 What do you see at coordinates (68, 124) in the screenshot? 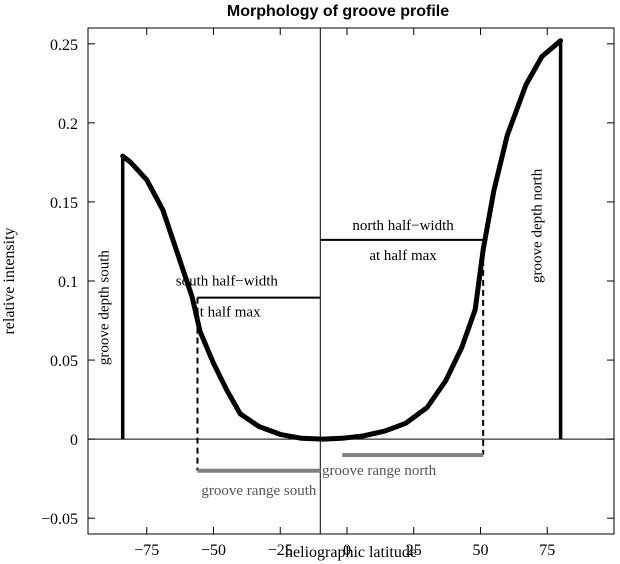
I see `y-tick-label: 0.2` at bounding box center [68, 124].